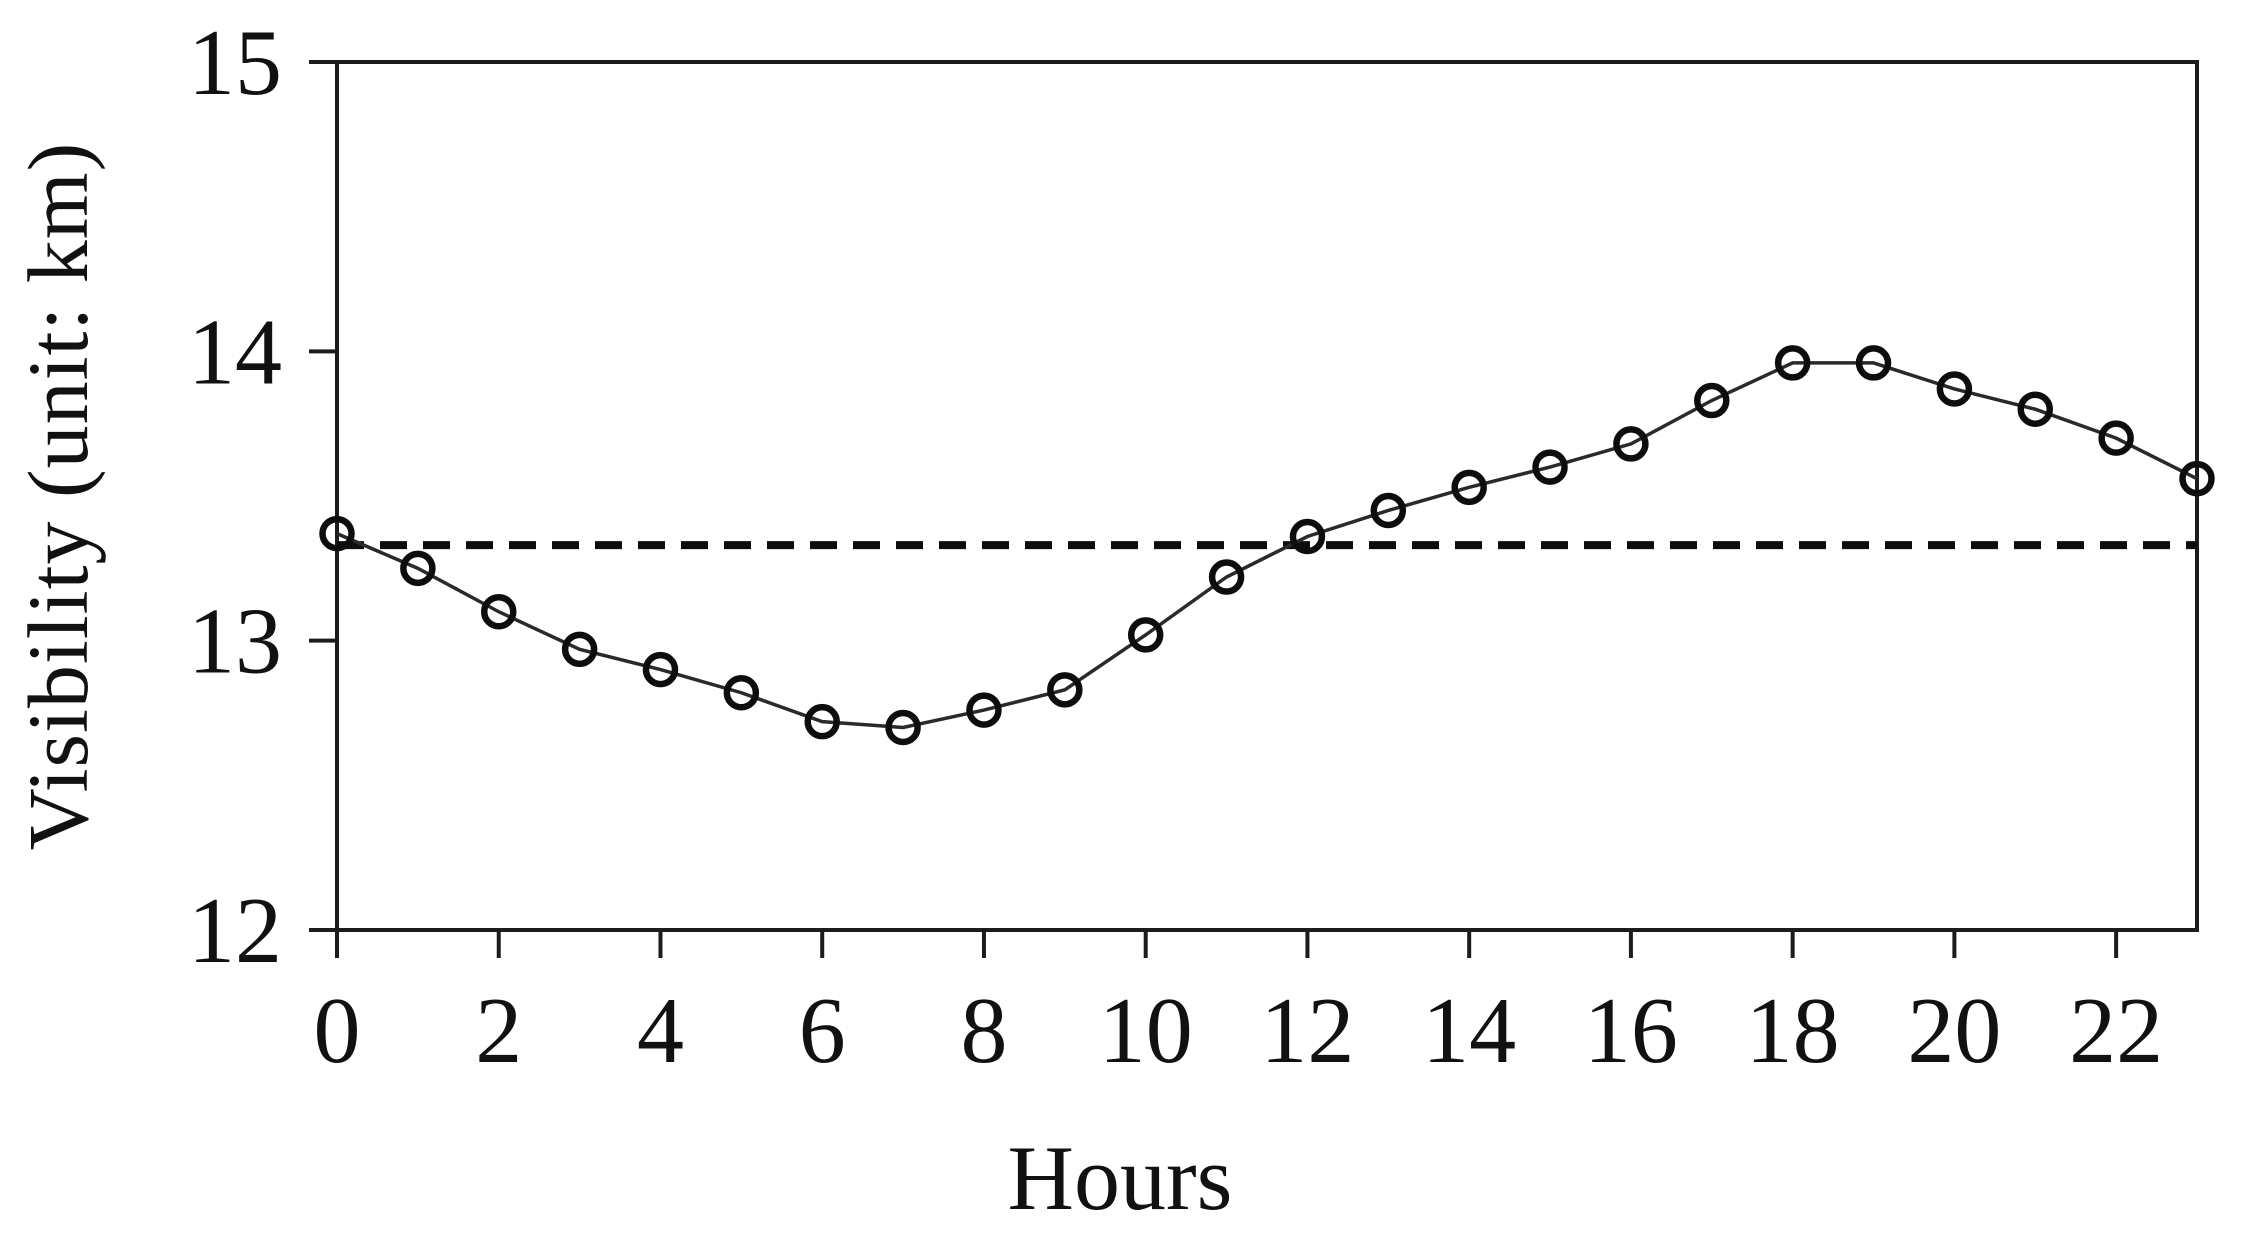 The image size is (2246, 1235). Describe the element at coordinates (660, 1031) in the screenshot. I see `x-tick-label: 4` at that location.